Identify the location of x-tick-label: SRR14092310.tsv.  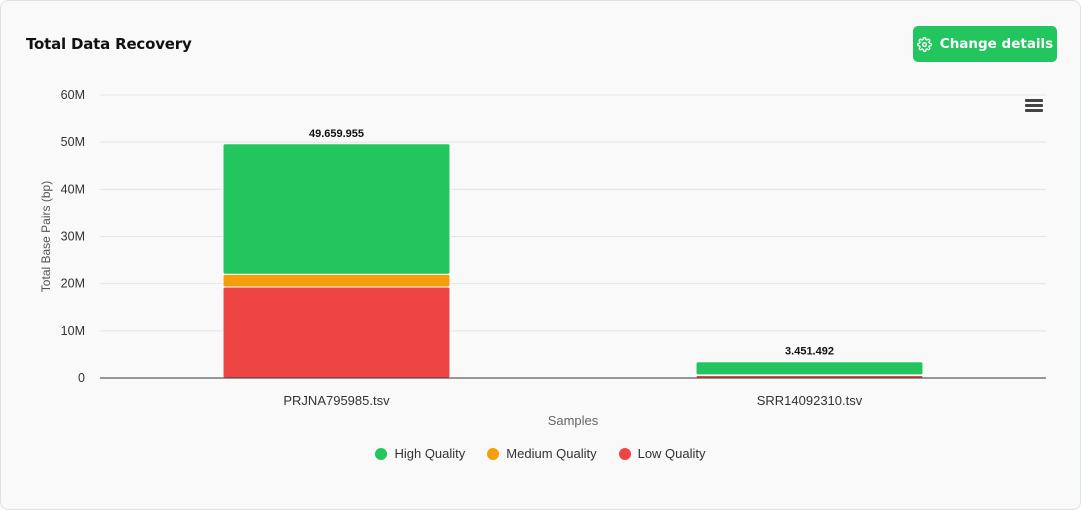
(810, 400).